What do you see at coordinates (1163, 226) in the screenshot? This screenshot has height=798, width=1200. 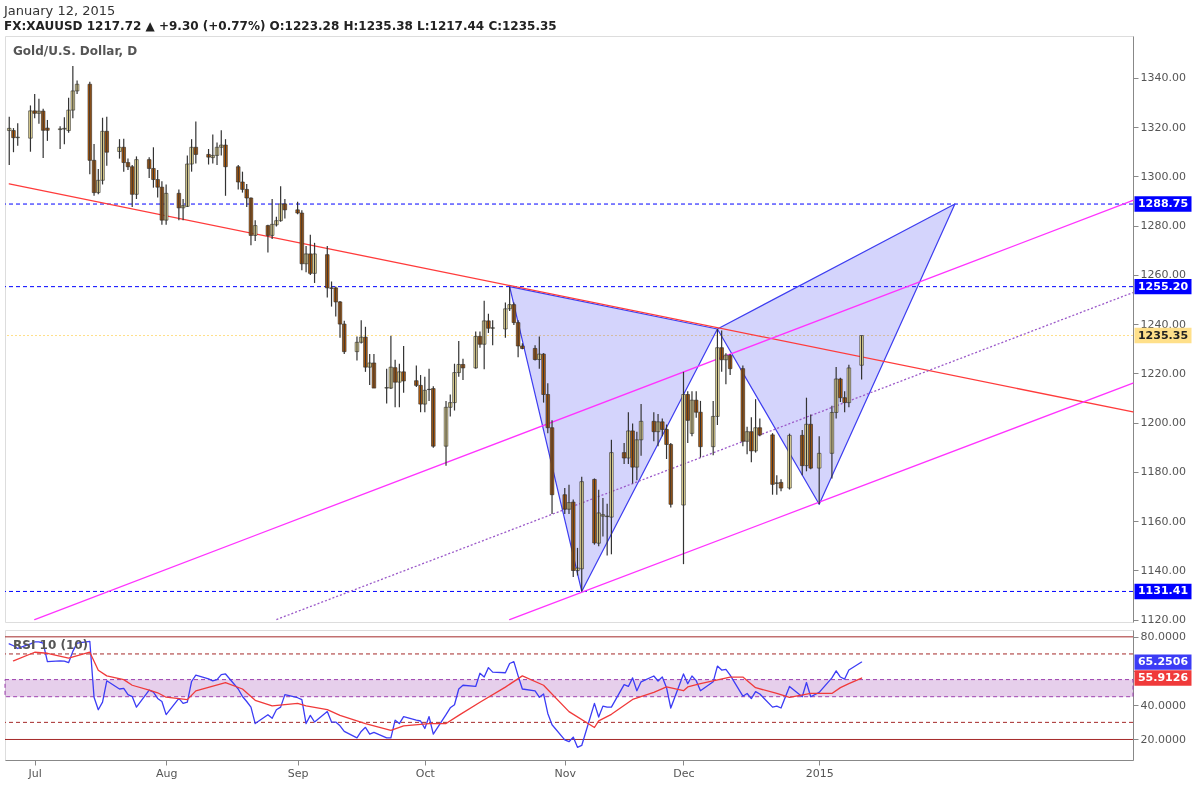 I see `y-tick-label: 1280.00` at bounding box center [1163, 226].